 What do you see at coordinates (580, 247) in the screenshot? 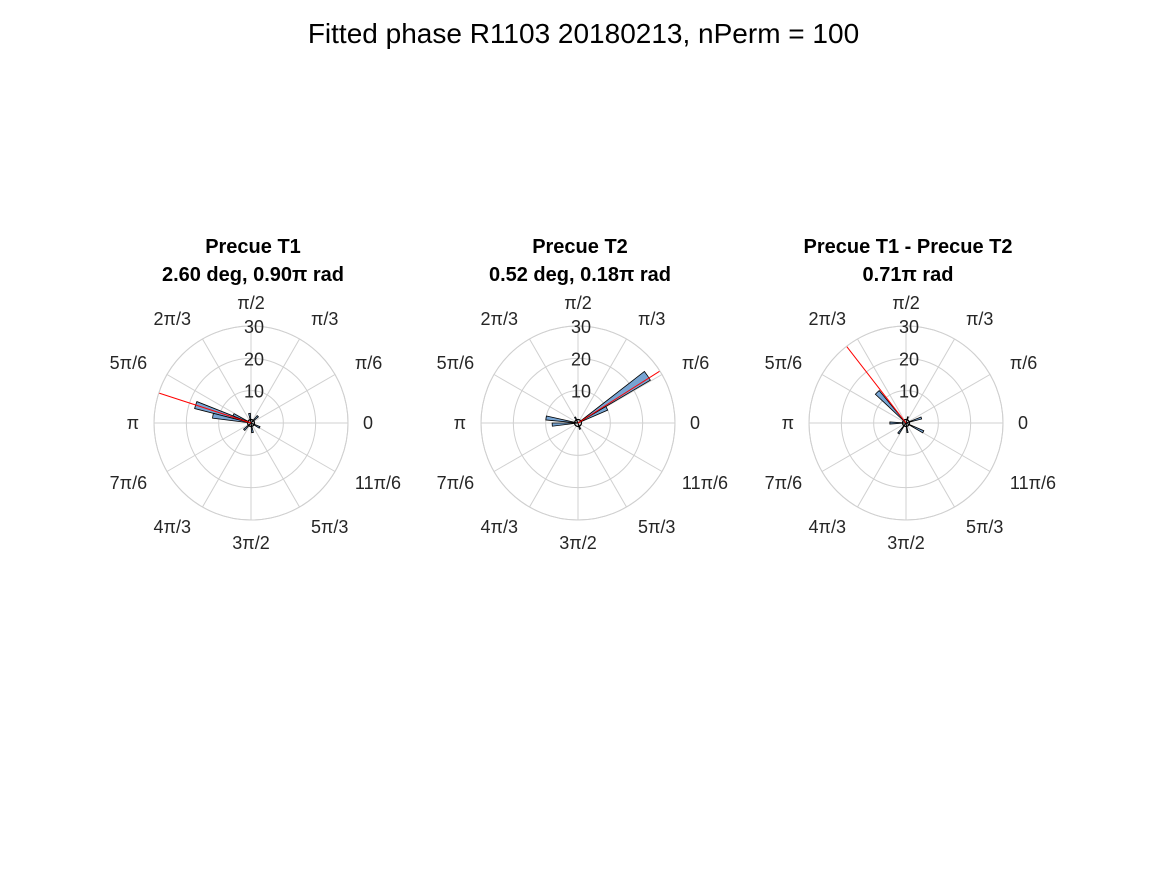
I see `subplot-title: Precue T2` at bounding box center [580, 247].